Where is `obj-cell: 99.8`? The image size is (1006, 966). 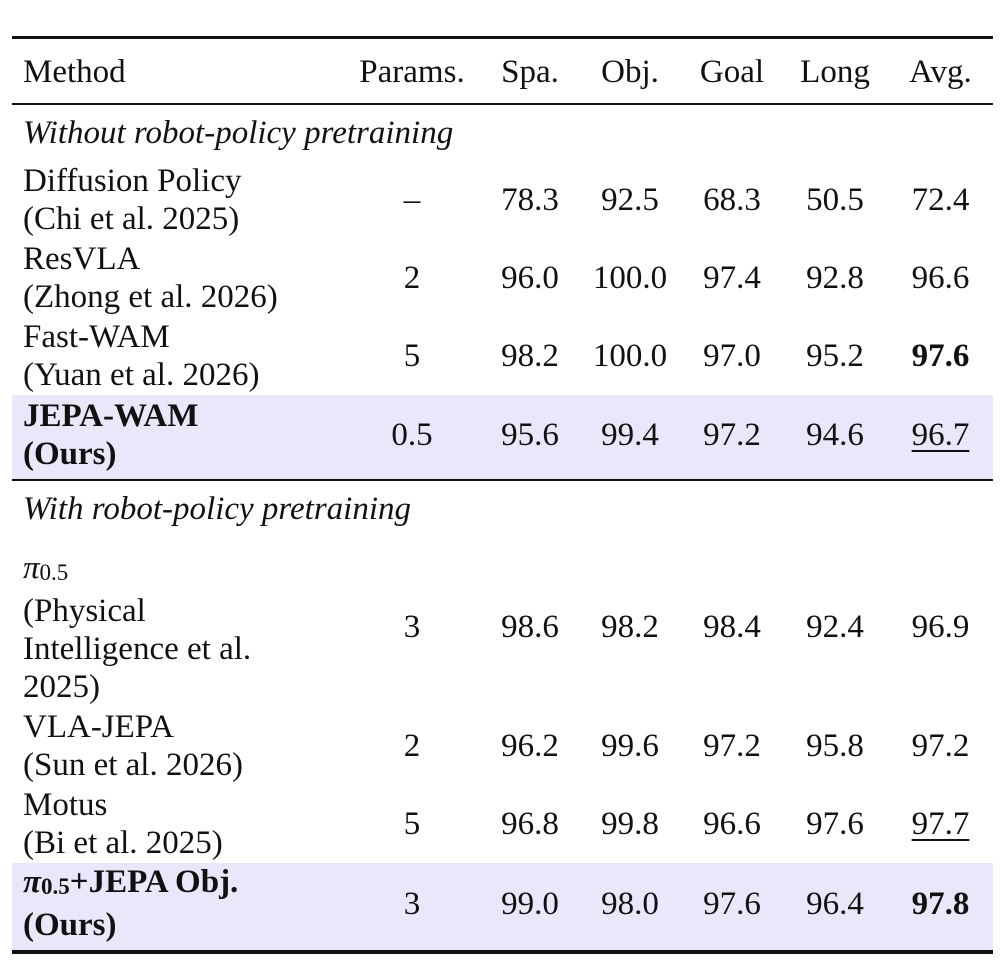 obj-cell: 99.8 is located at coordinates (630, 824).